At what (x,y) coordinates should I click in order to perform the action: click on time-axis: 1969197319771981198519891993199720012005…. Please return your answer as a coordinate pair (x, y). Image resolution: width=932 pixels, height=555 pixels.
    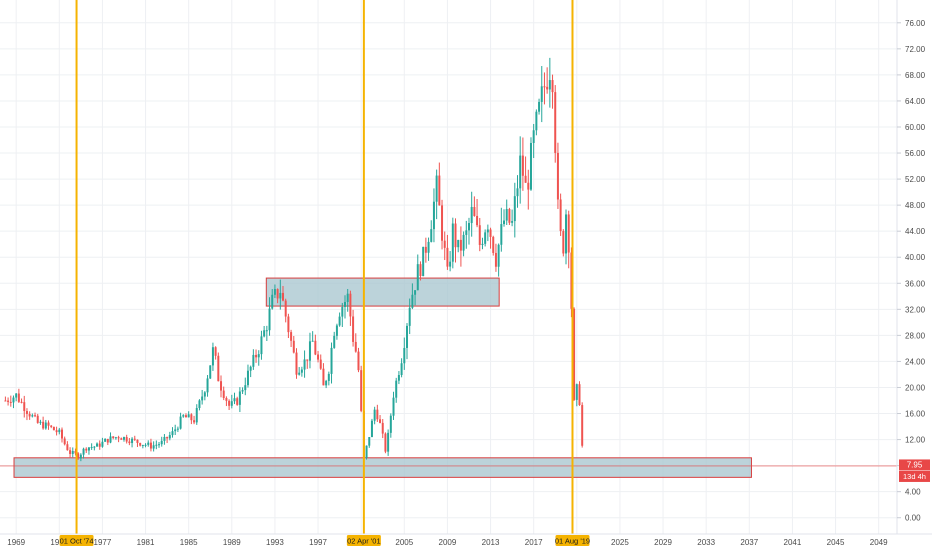
    Looking at the image, I should click on (447, 542).